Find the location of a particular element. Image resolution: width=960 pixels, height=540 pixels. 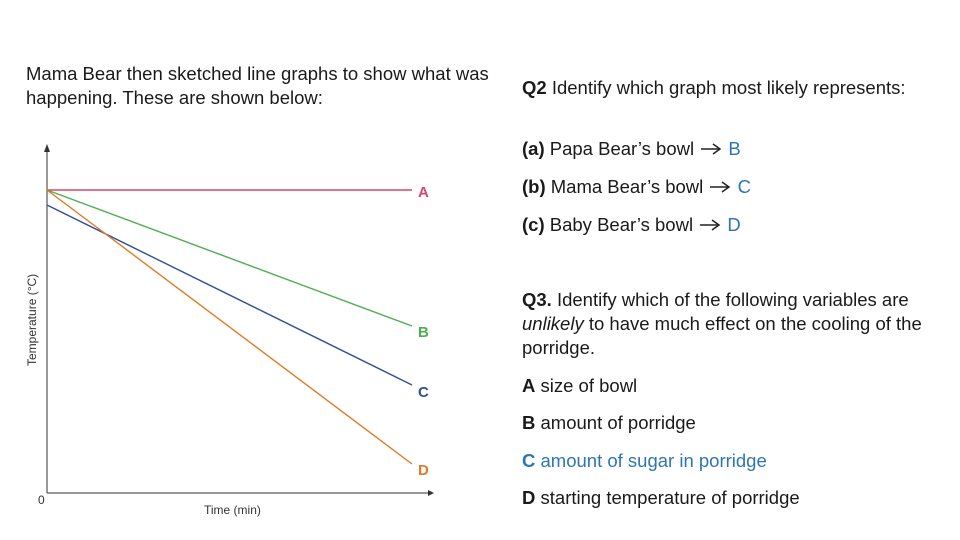

q2-item-tag: (b) is located at coordinates (534, 186).